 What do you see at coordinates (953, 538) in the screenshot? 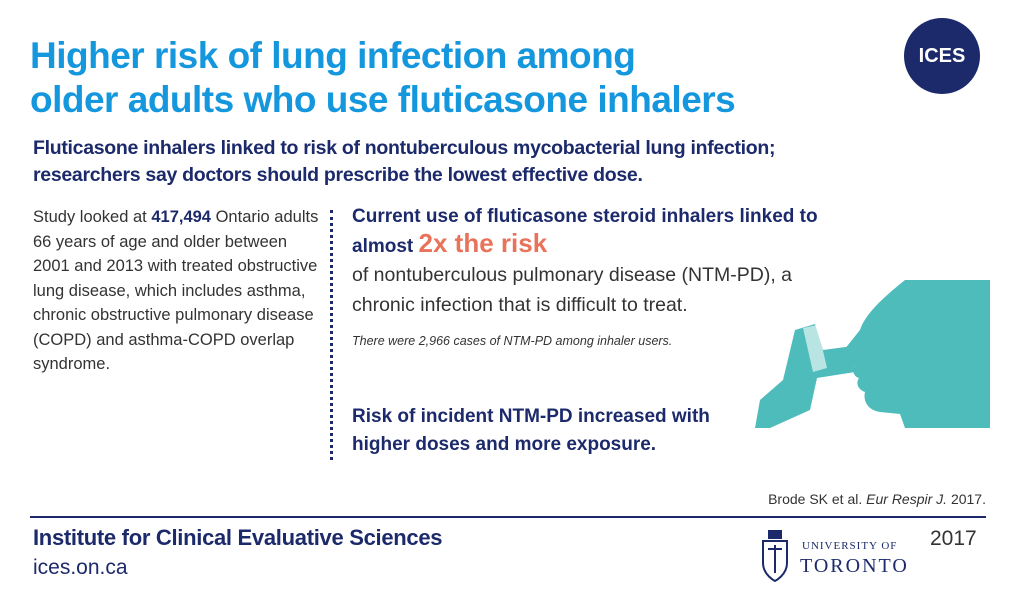
I see `footer-year: 2017` at bounding box center [953, 538].